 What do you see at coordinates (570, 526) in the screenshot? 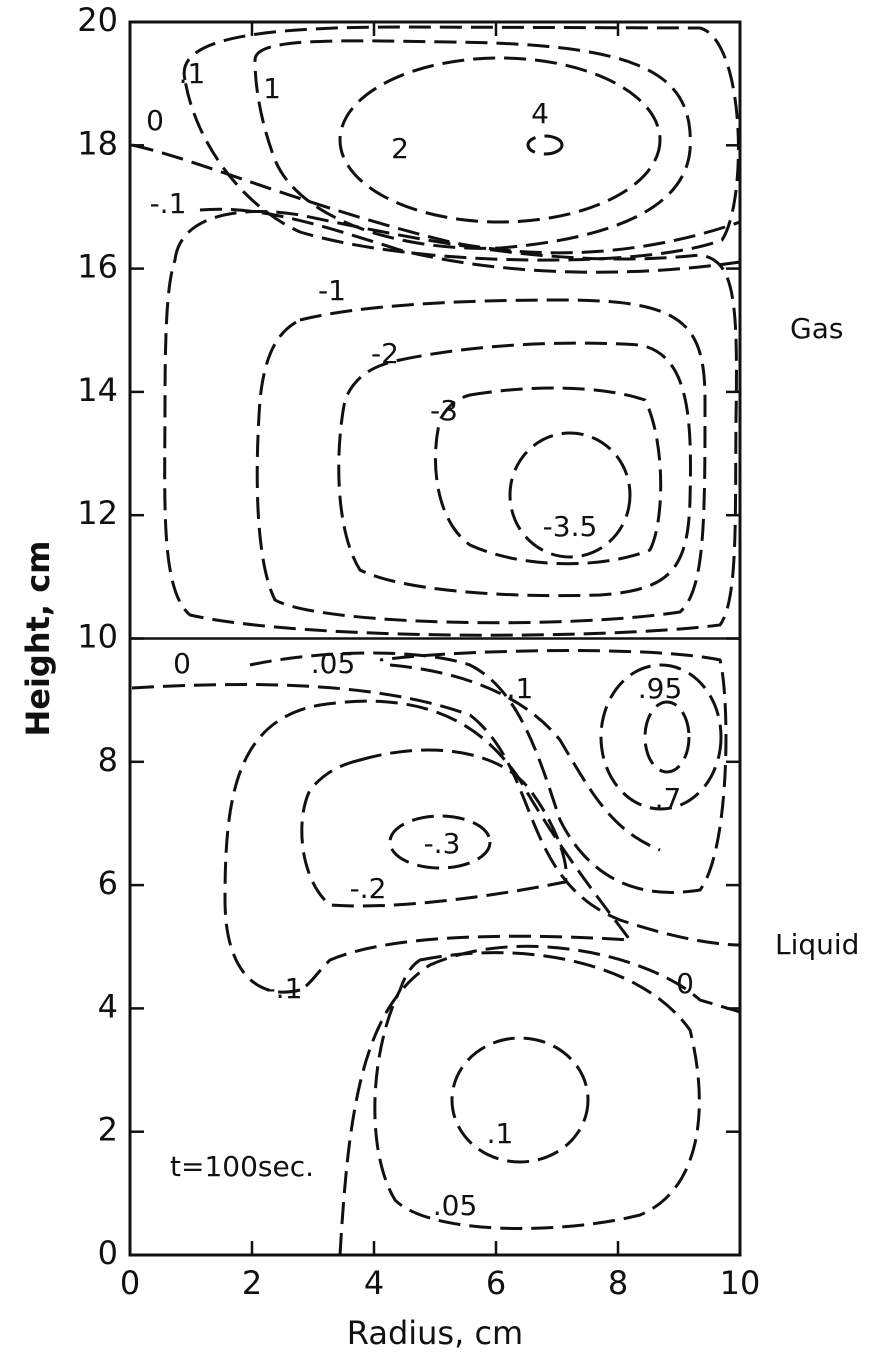
I see `contour-label: -3.5` at bounding box center [570, 526].